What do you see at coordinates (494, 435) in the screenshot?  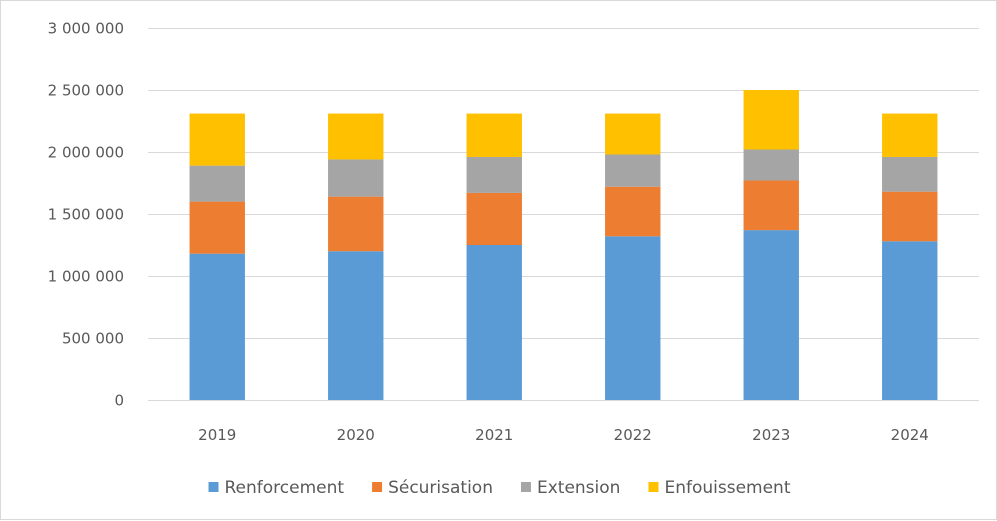 I see `x-tick-label: 2021` at bounding box center [494, 435].